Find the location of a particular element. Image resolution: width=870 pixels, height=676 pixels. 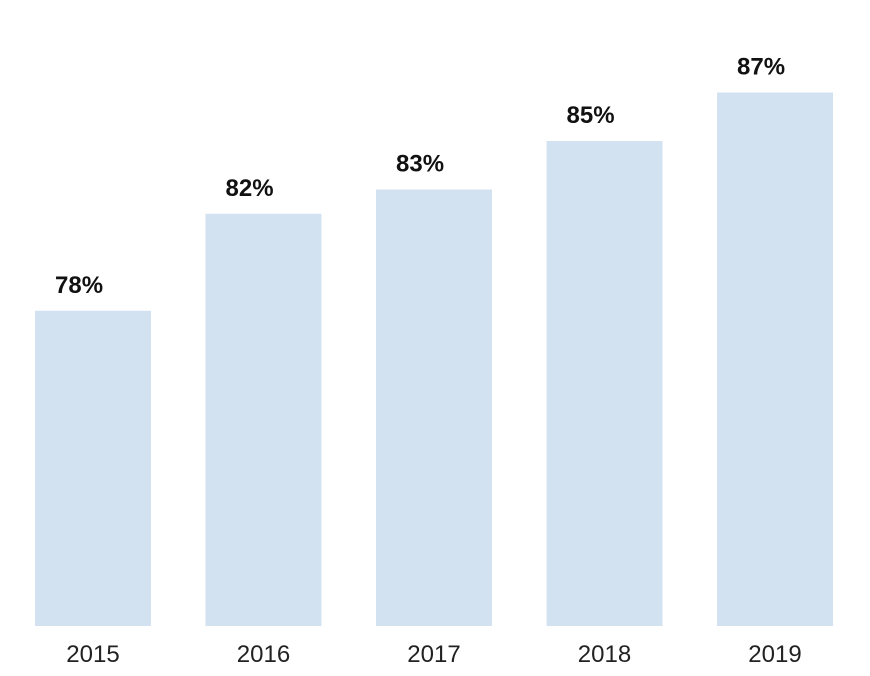

bar-2019 is located at coordinates (775, 359).